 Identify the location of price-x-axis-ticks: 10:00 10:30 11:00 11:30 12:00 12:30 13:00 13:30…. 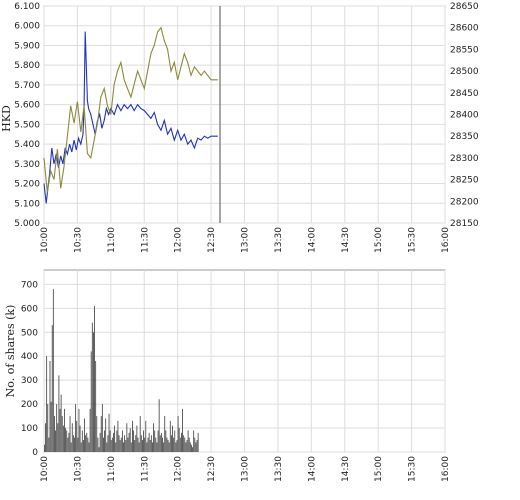
(245, 240).